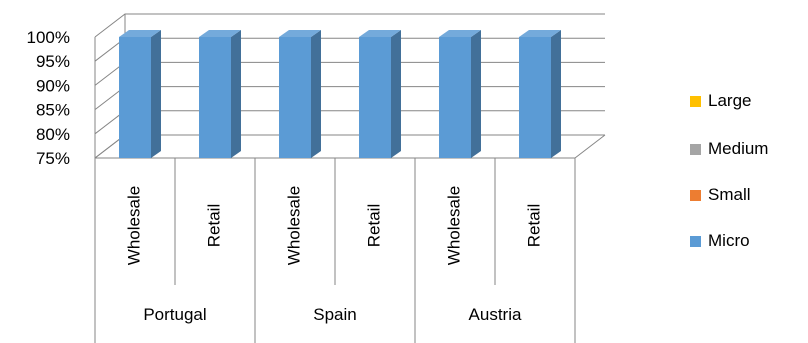 This screenshot has height=343, width=808. I want to click on legend-item-medium: Medium, so click(729, 149).